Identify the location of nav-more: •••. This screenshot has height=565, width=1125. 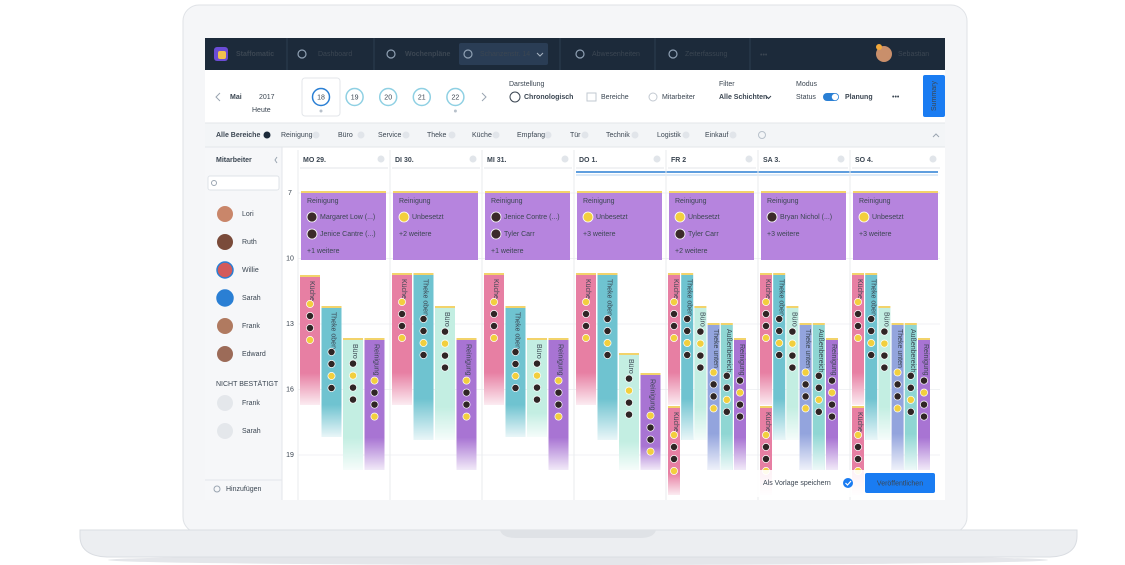
(764, 55).